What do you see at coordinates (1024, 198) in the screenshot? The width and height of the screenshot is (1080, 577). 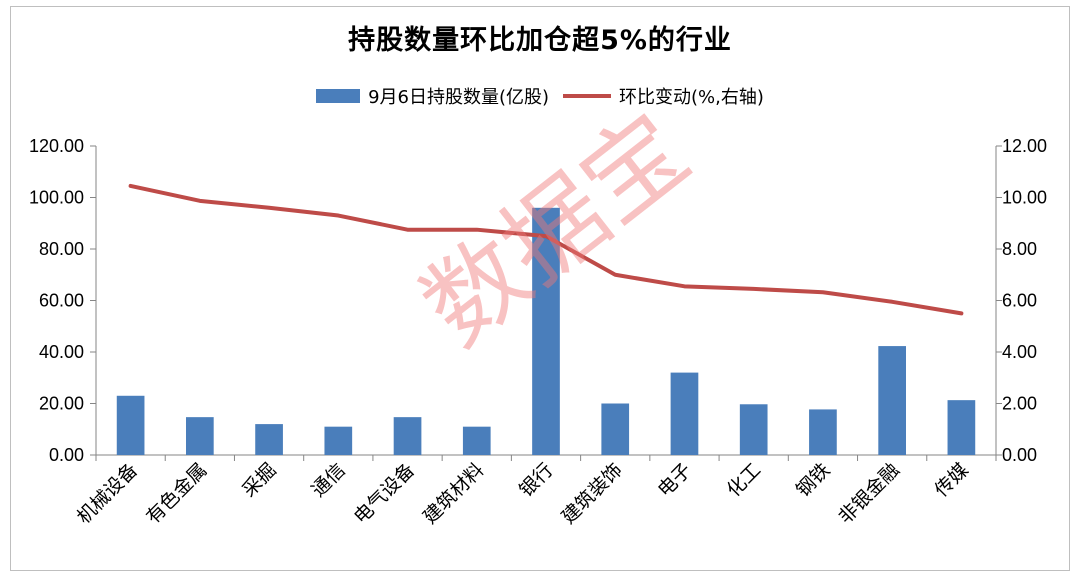 I see `right-tick-label: 10.00` at bounding box center [1024, 198].